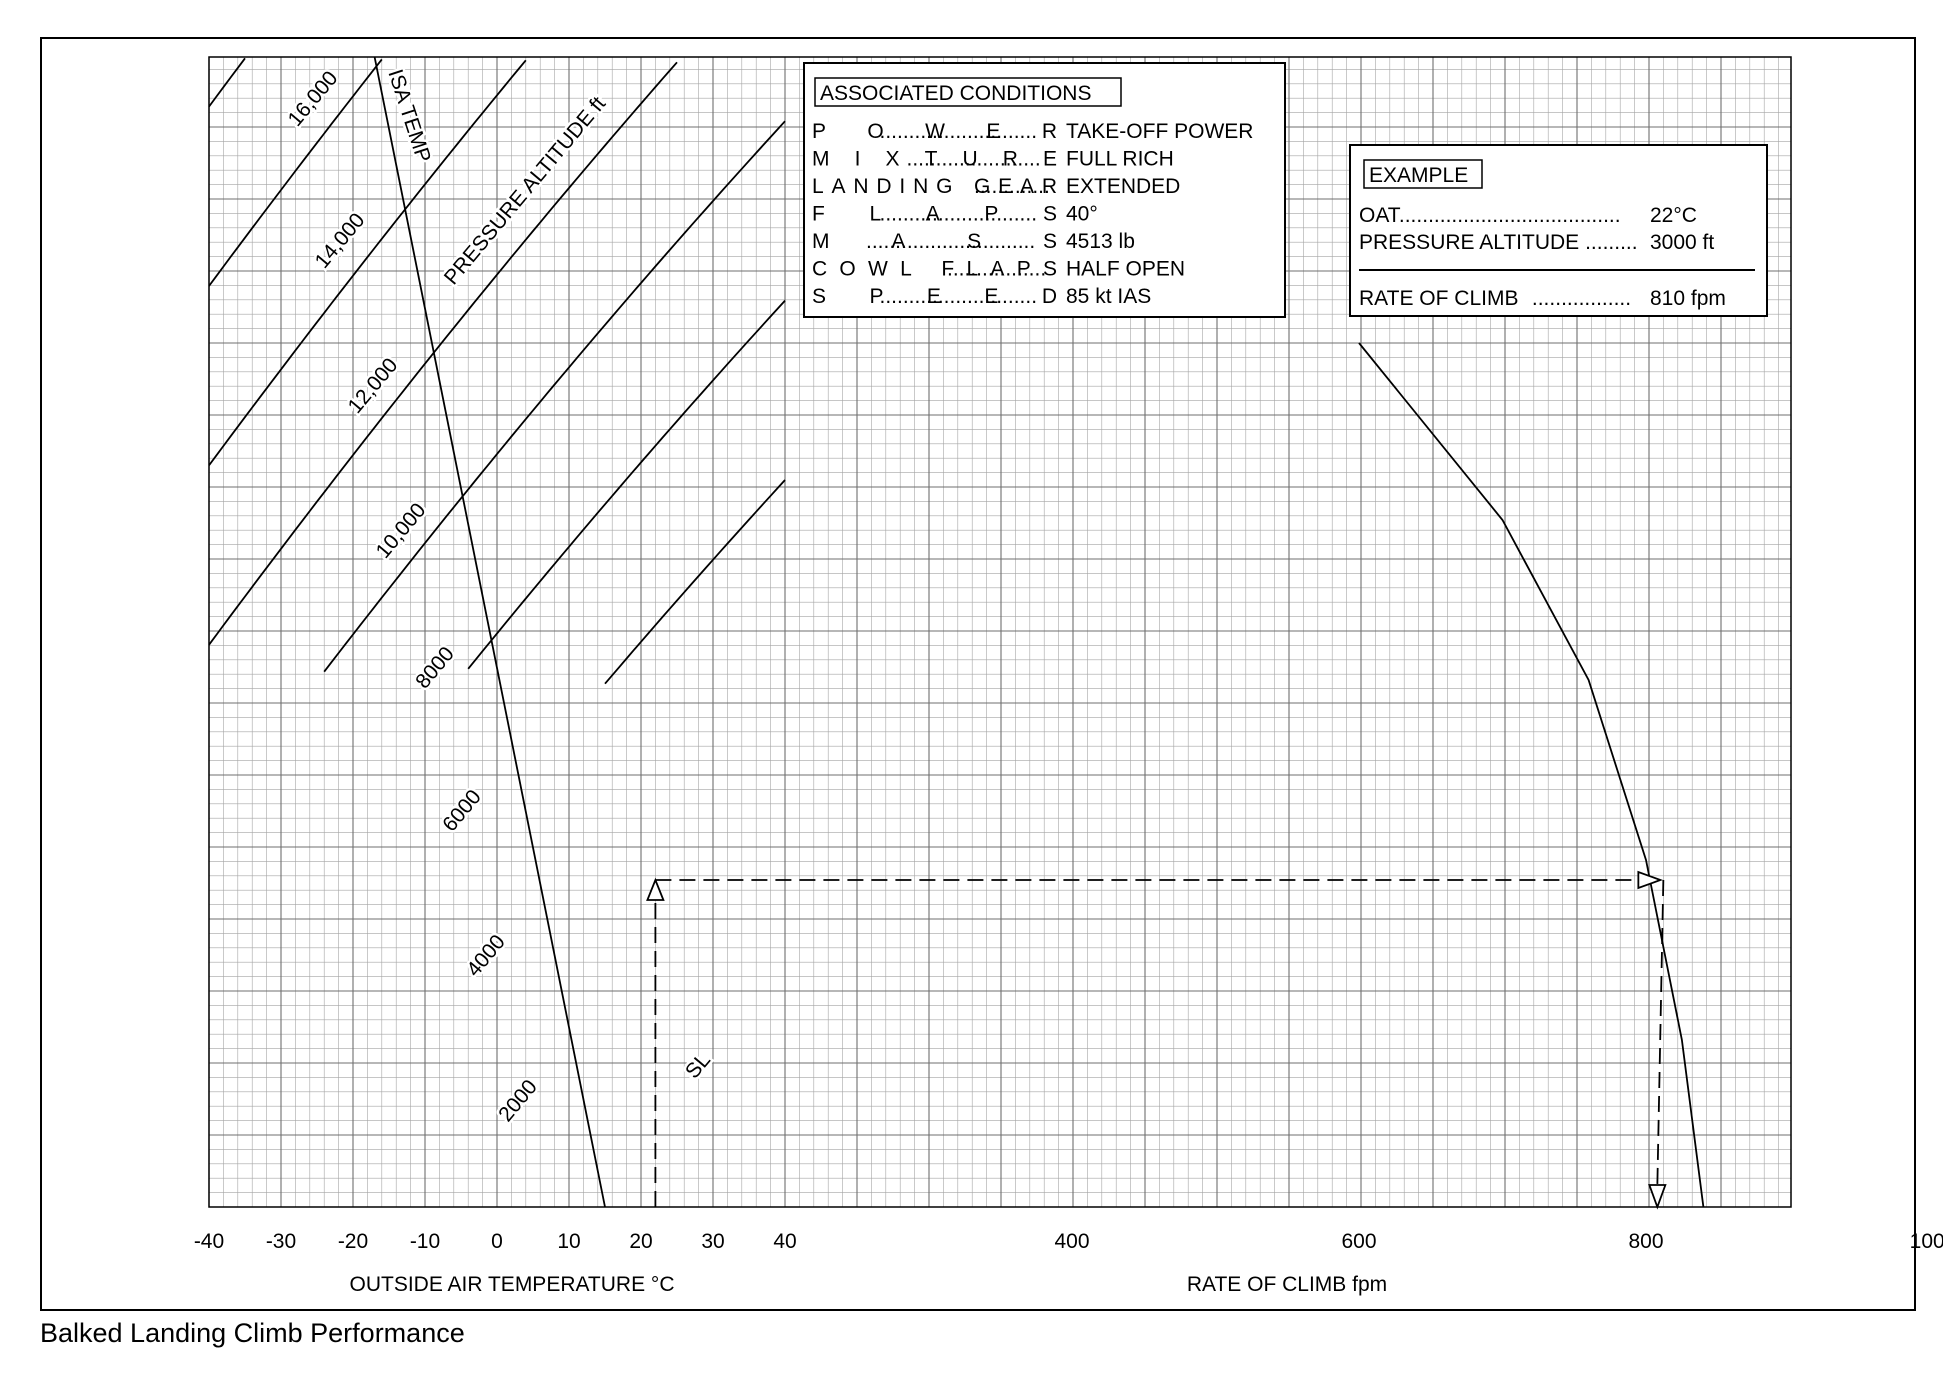  Describe the element at coordinates (1531, 775) in the screenshot. I see `rate-of-climb-curve` at that location.